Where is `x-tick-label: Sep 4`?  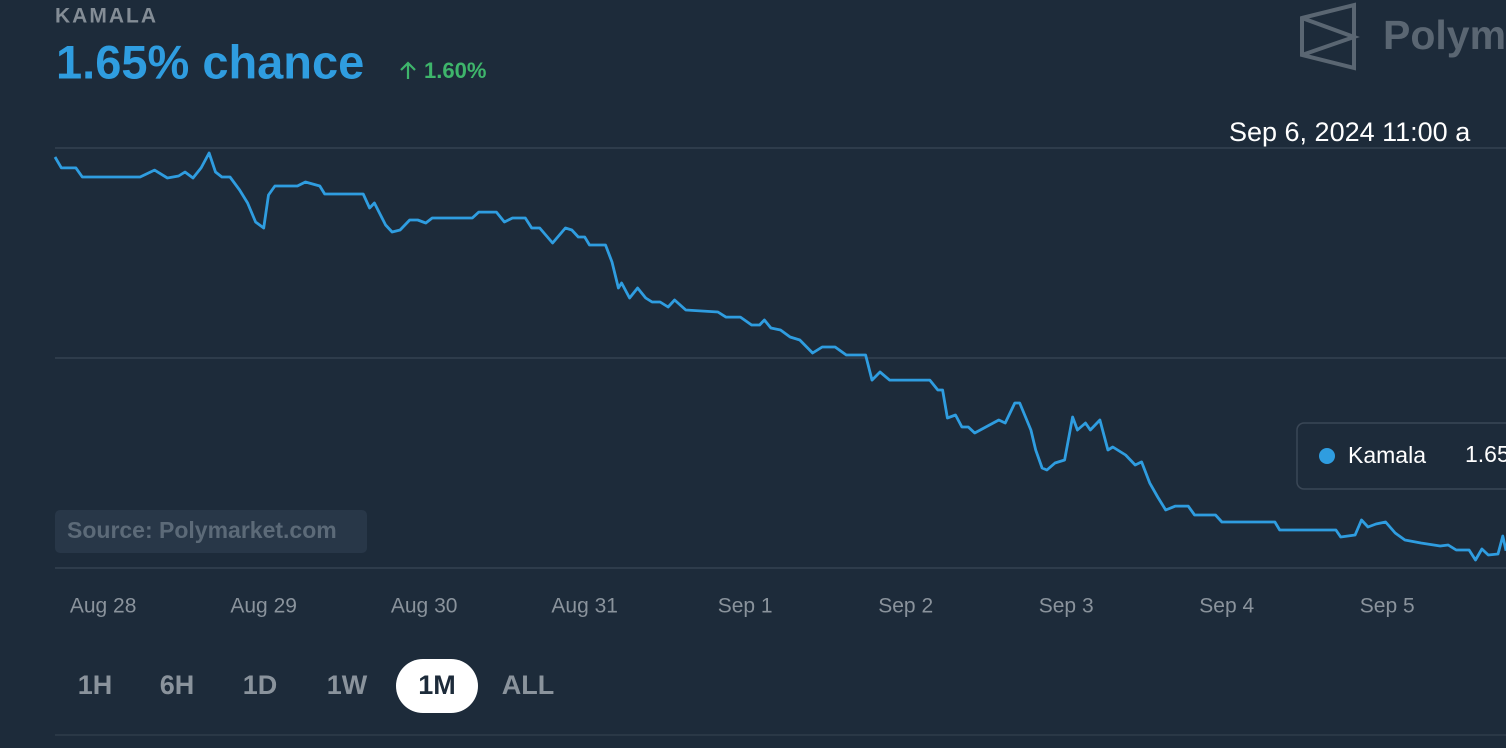 x-tick-label: Sep 4 is located at coordinates (1226, 606).